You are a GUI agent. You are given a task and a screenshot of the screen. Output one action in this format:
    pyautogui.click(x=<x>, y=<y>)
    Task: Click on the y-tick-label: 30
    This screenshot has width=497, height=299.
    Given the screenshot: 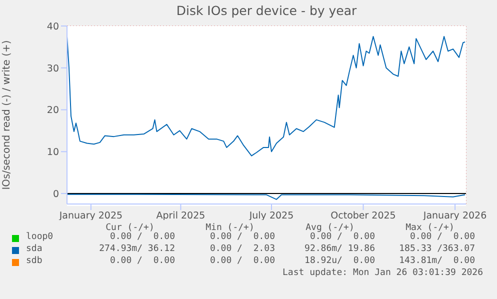 What is the action you would take?
    pyautogui.click(x=52, y=68)
    